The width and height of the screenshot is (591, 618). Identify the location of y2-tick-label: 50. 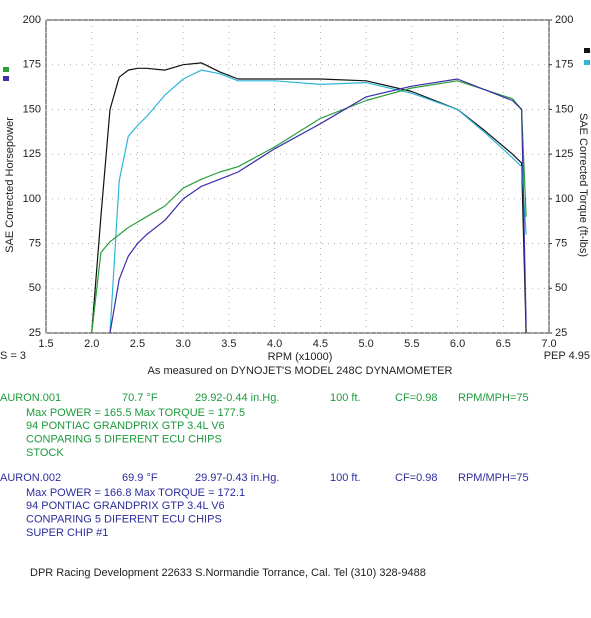
(561, 288).